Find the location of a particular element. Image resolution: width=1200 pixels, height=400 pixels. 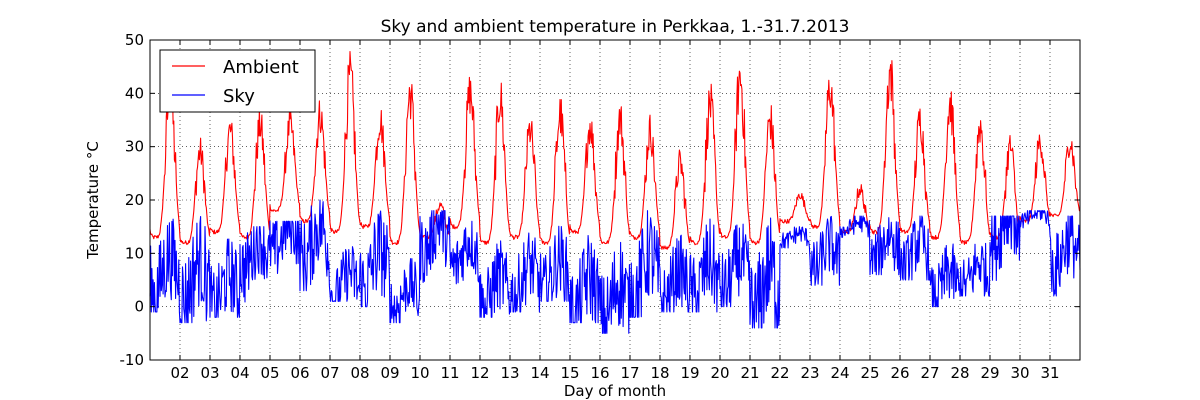

x-tick-label: 19 is located at coordinates (689, 373).